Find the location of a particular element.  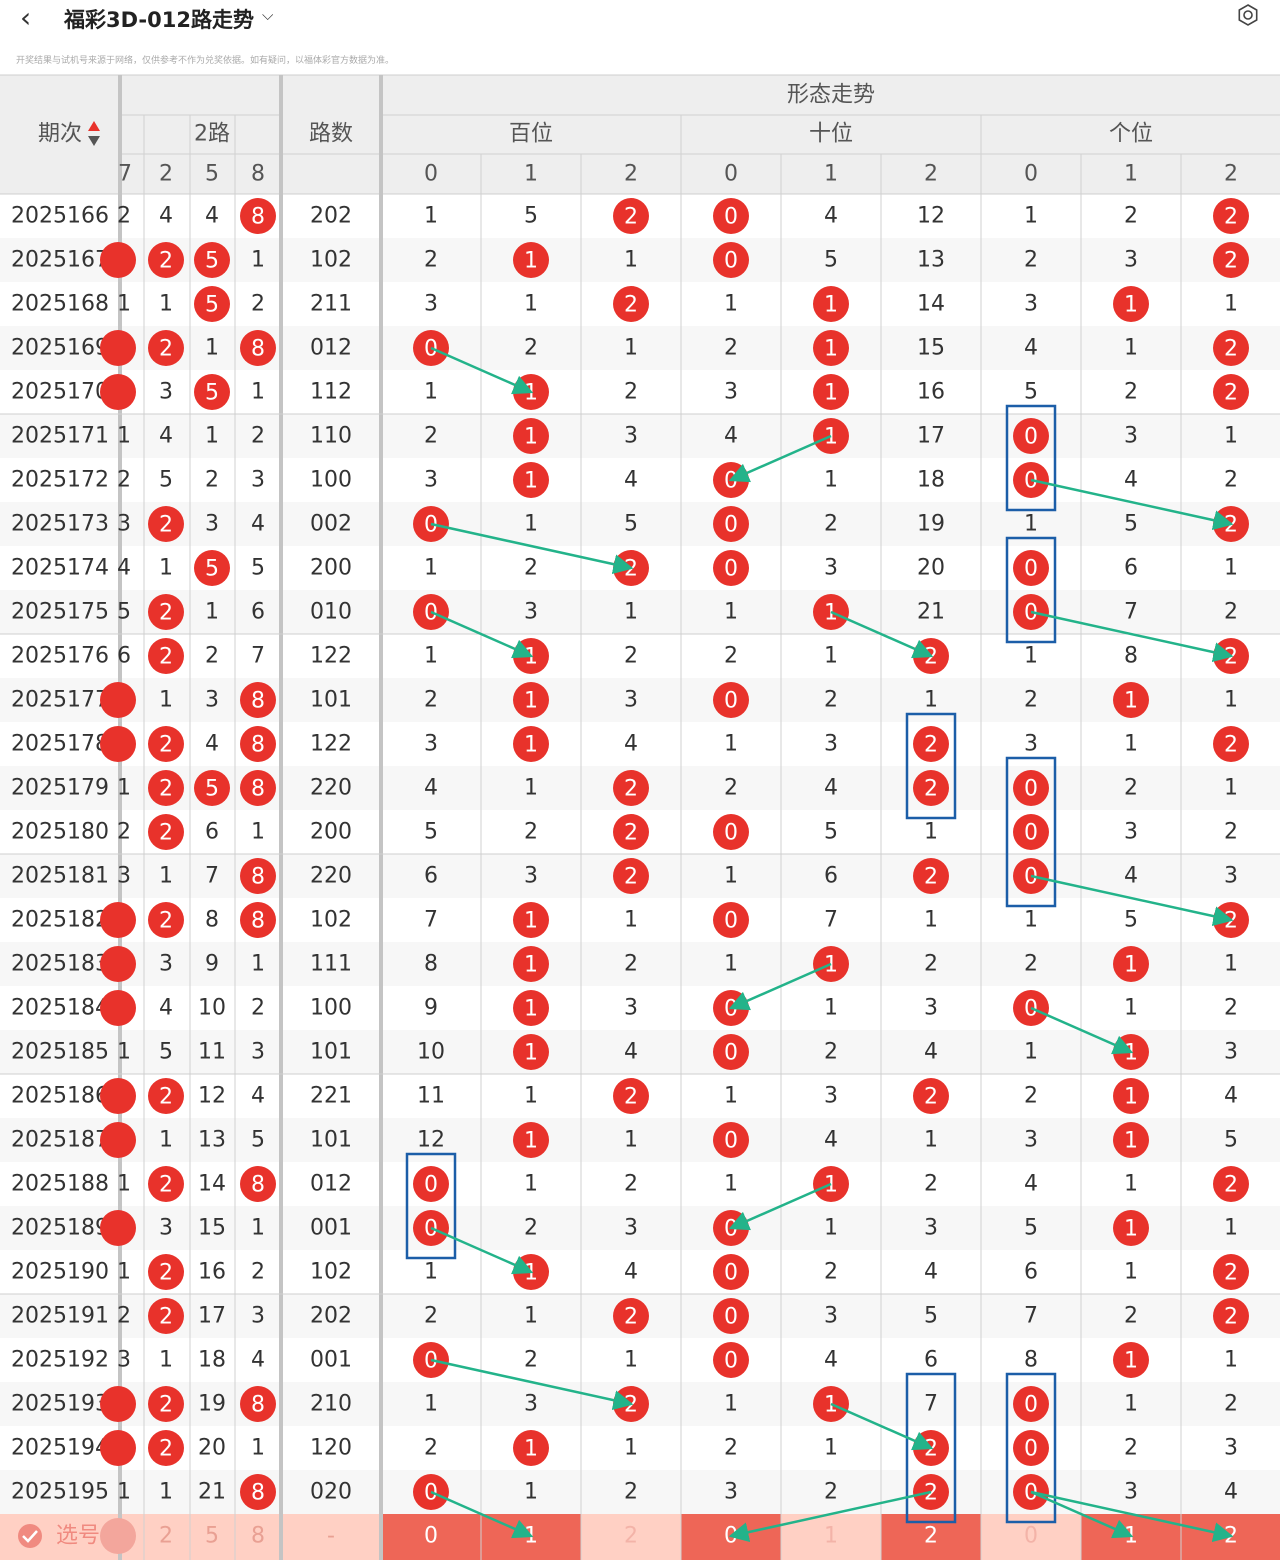

digit-col-header: 1 is located at coordinates (531, 174).